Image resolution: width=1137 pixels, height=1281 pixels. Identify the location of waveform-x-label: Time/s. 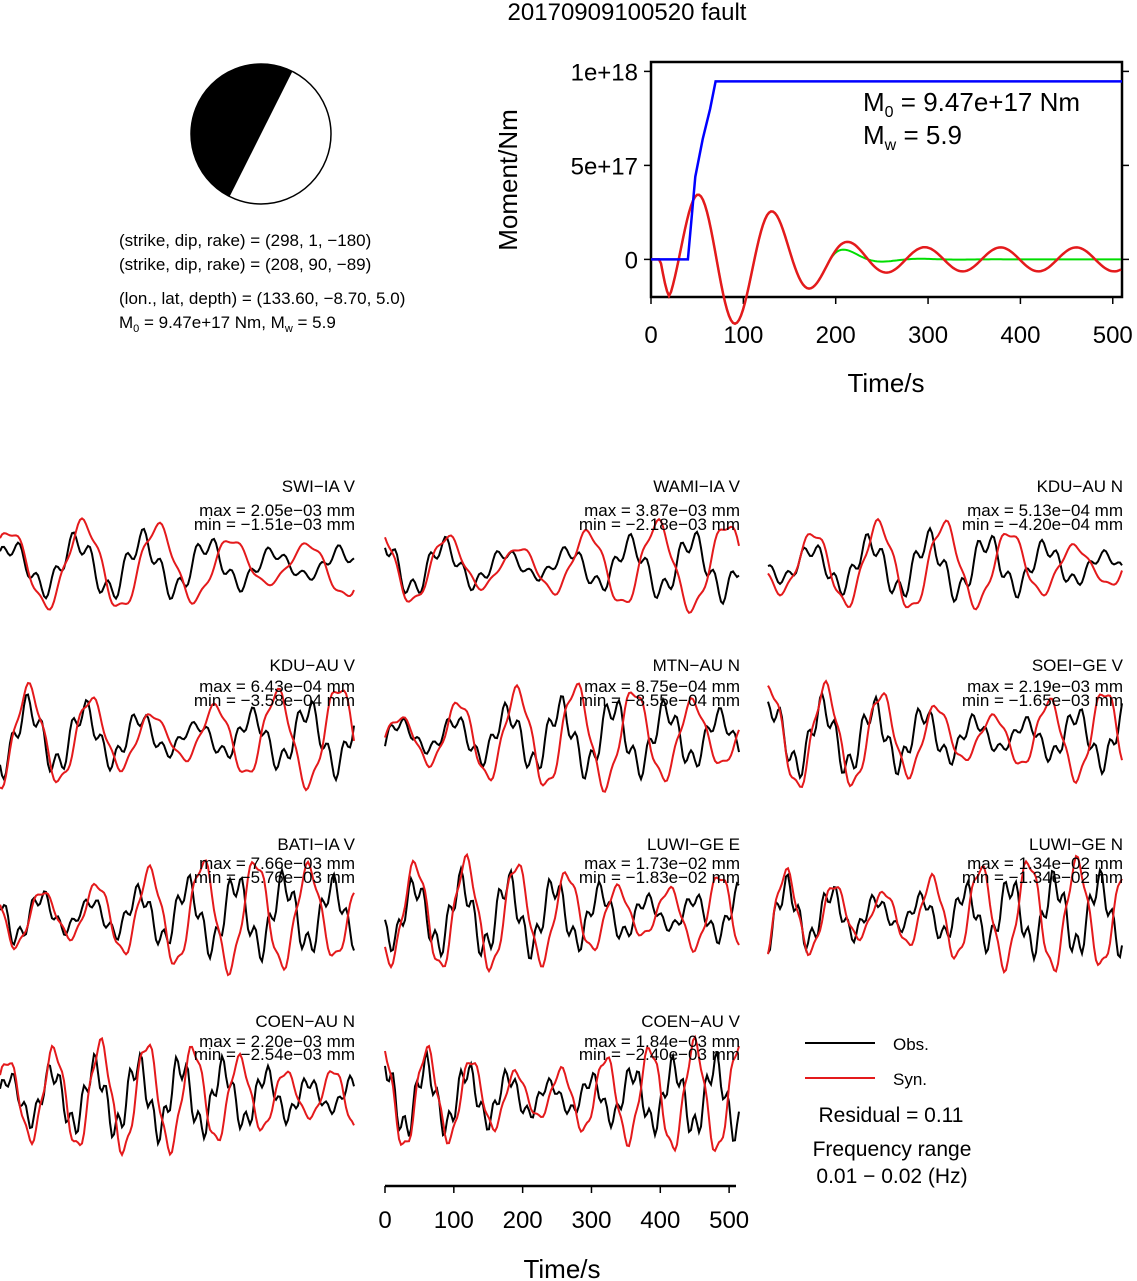
(561, 1267).